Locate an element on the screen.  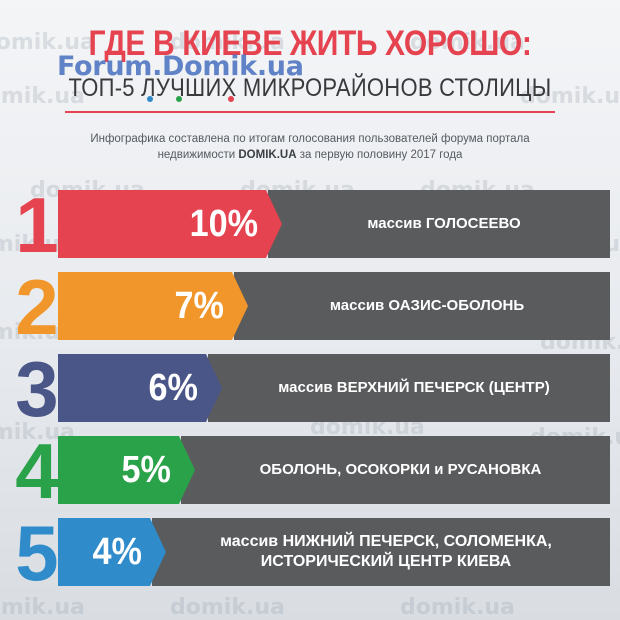
forum-logo: Forum.Domik.ua is located at coordinates (180, 66).